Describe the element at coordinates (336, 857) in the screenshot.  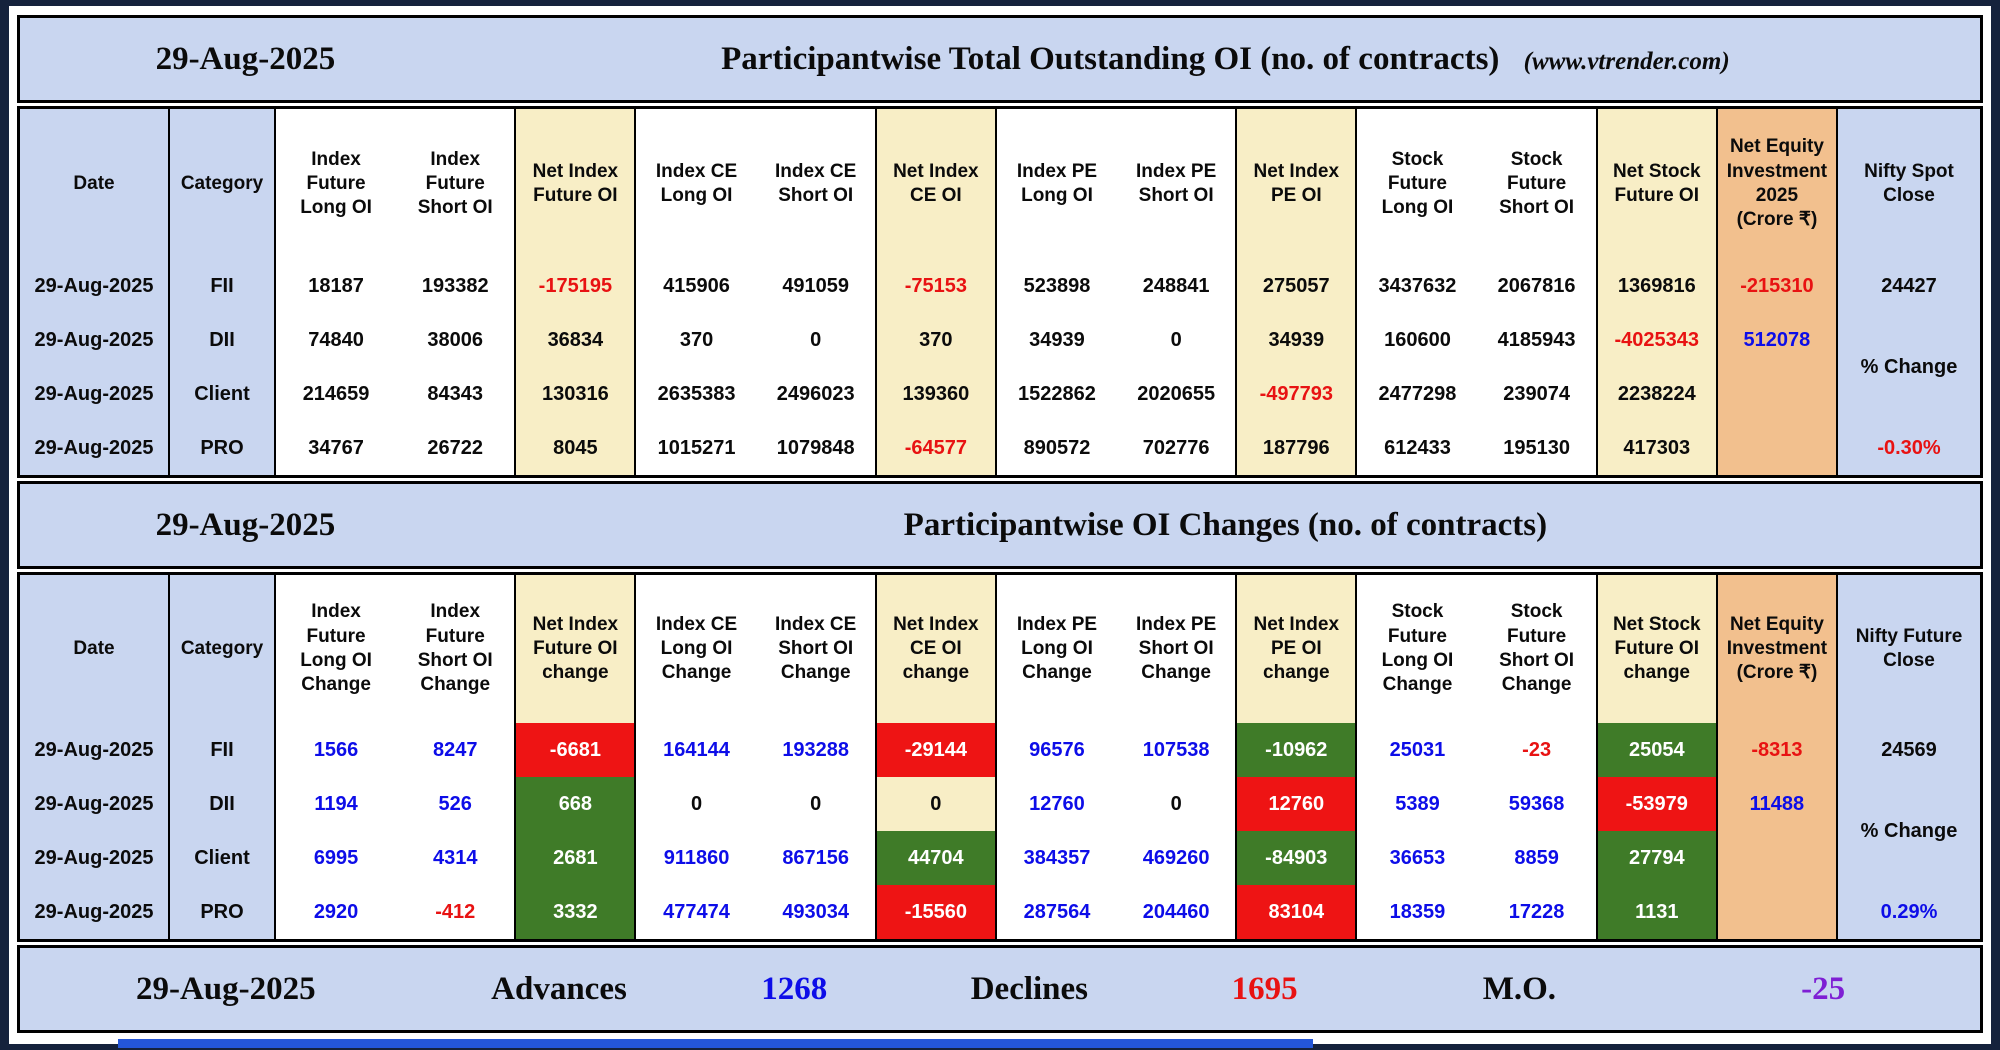
I see `table2-index-future-long-oi-change-row-2: 6995` at that location.